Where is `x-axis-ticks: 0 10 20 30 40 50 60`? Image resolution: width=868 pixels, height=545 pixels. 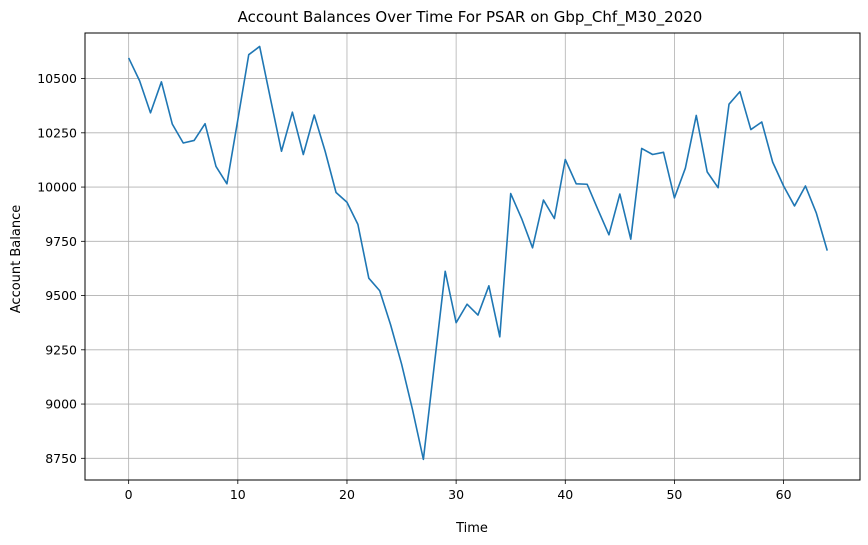 x-axis-ticks: 0 10 20 30 40 50 60 is located at coordinates (458, 491).